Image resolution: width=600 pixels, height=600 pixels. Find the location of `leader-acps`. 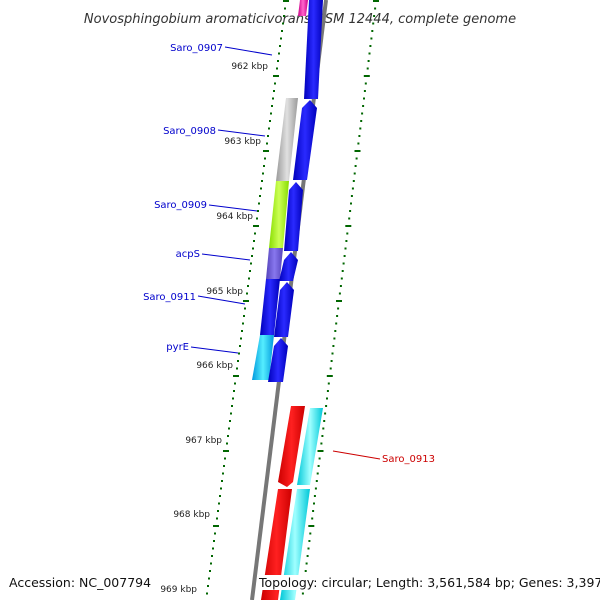

leader-acps is located at coordinates (226, 257).